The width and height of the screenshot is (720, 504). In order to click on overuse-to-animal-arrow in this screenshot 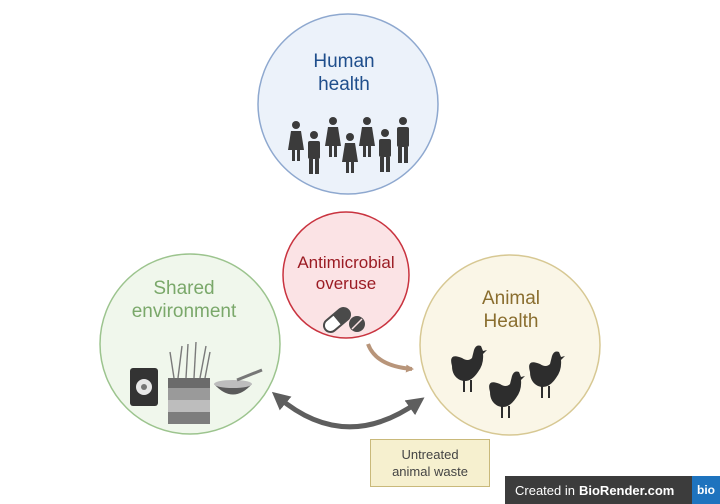, I will do `click(390, 358)`.